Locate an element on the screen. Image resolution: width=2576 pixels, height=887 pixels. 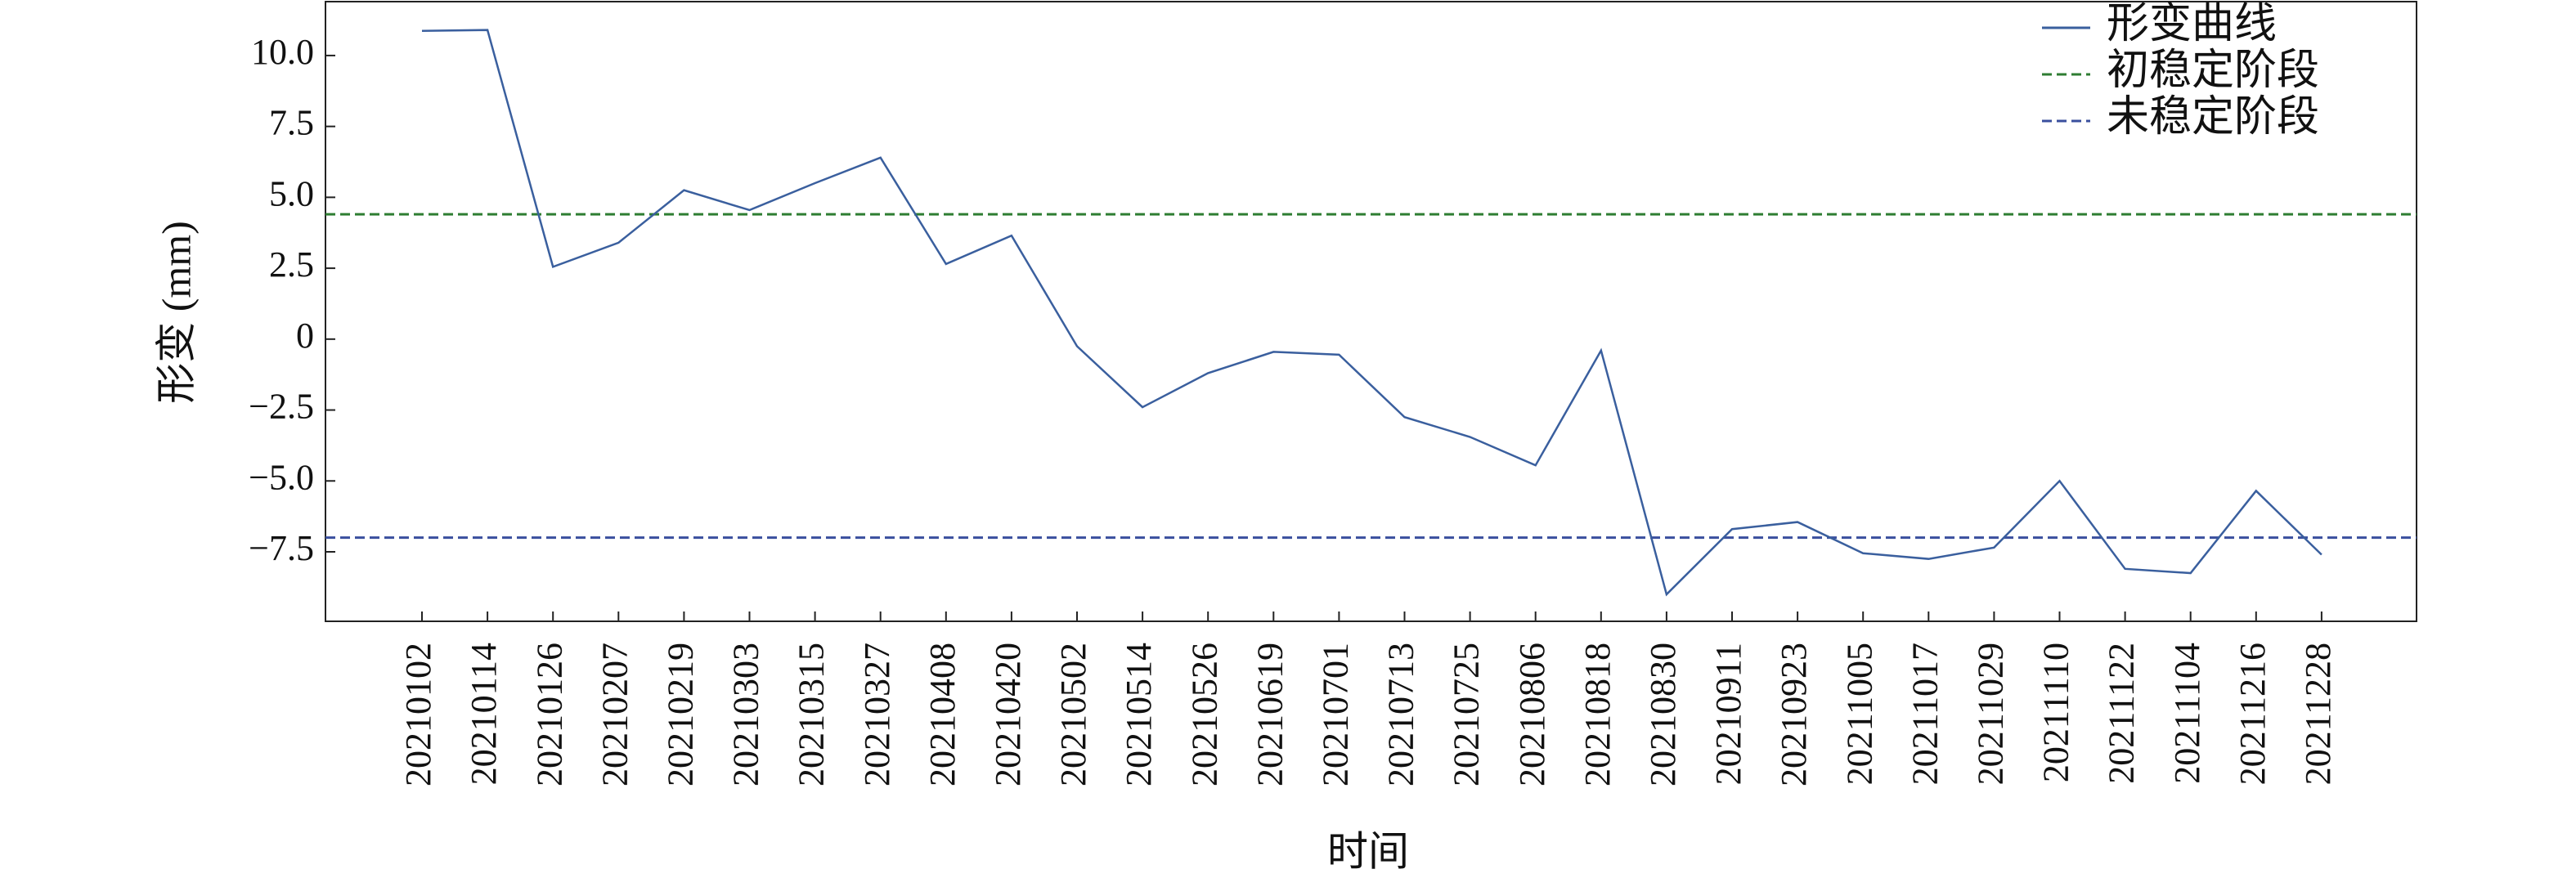
x-tick-label: 20211110 is located at coordinates (2056, 712).